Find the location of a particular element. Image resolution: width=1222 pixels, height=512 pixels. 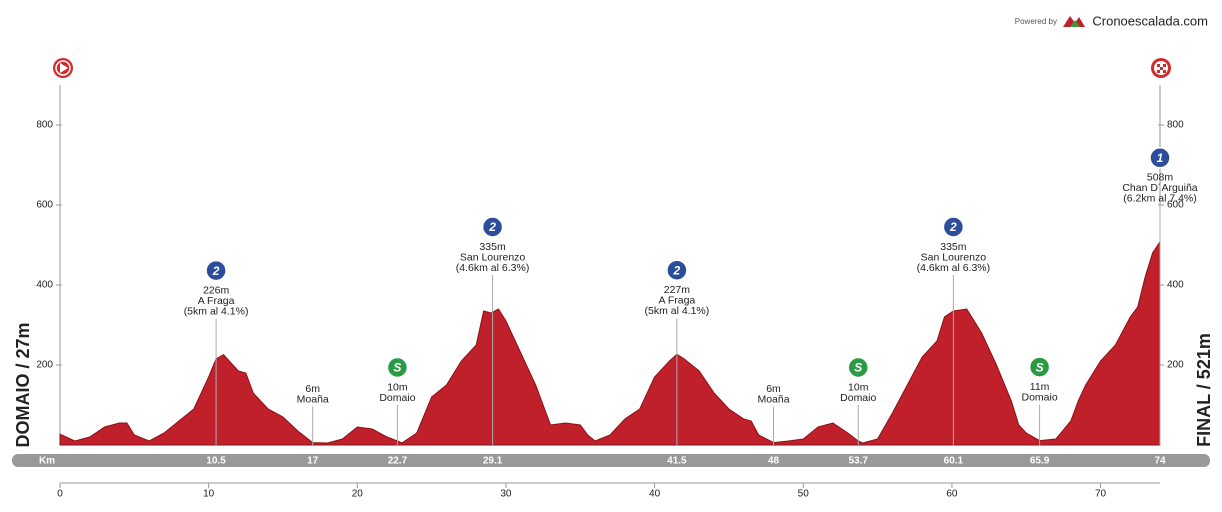

km-bar-label: 74 is located at coordinates (1160, 461).